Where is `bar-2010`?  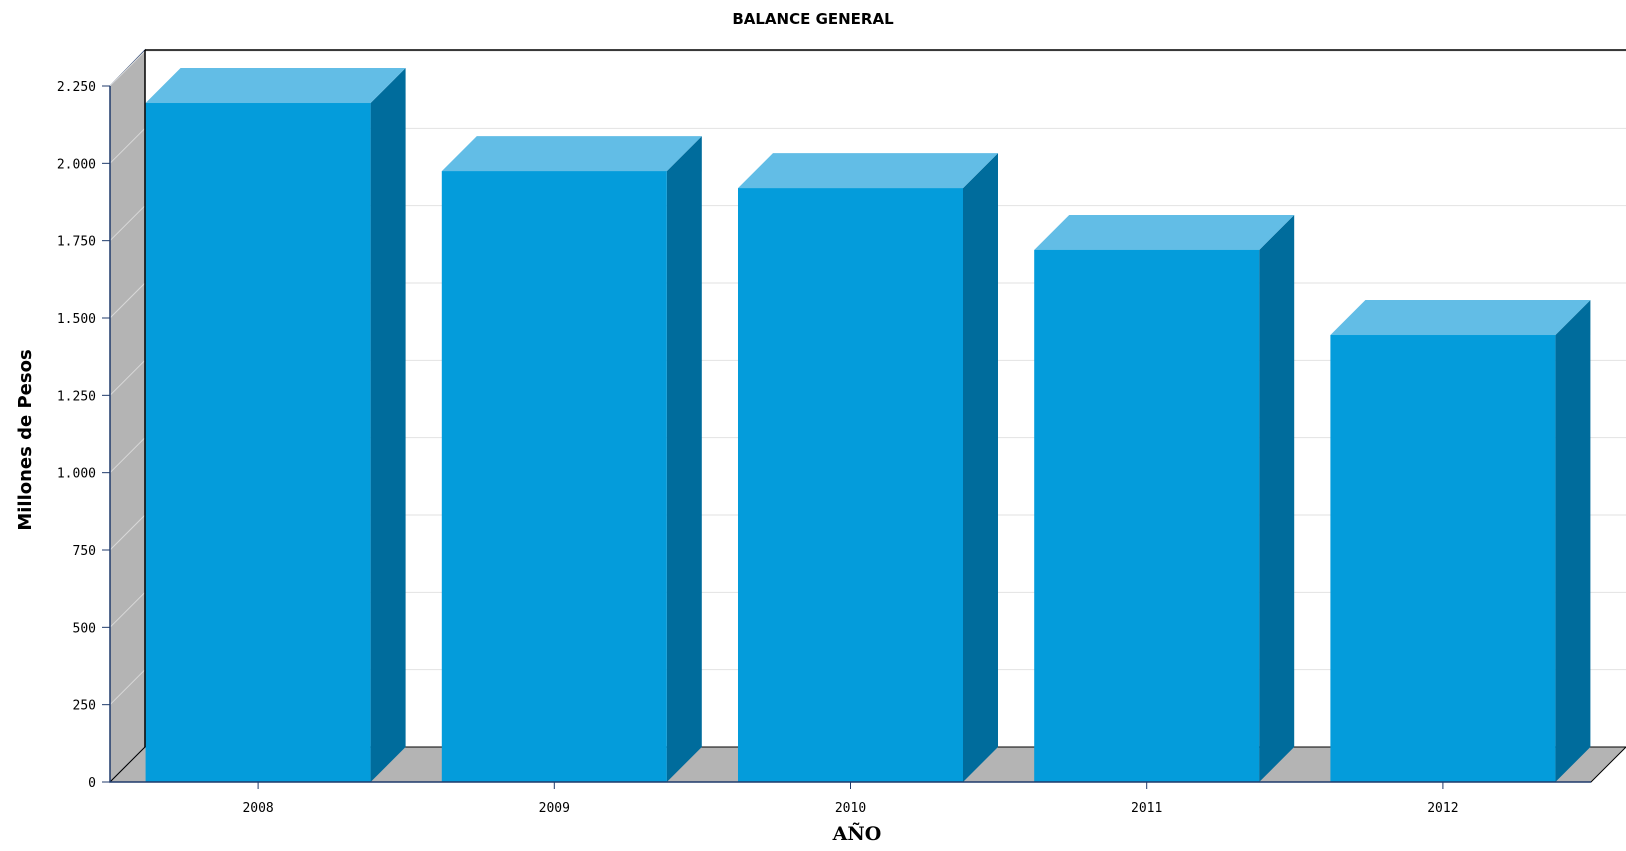 bar-2010 is located at coordinates (868, 467).